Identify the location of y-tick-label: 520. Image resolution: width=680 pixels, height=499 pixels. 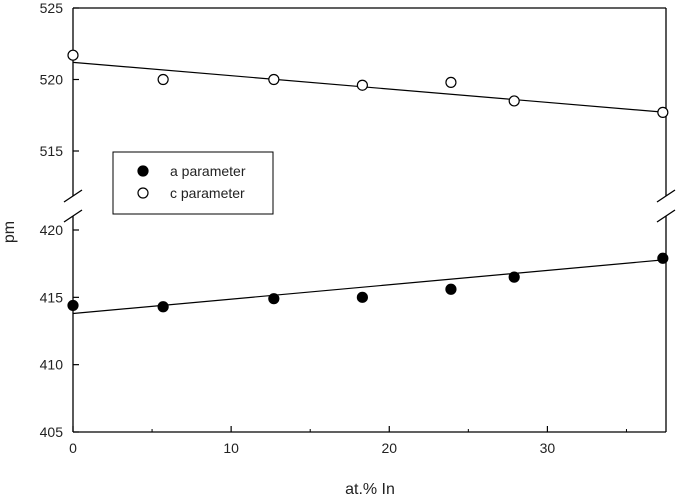
(52, 80).